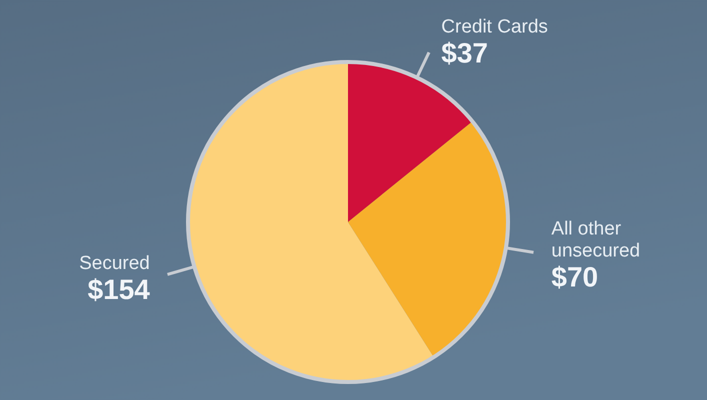 This screenshot has width=707, height=400. I want to click on slice-label: Credit Cards, so click(494, 27).